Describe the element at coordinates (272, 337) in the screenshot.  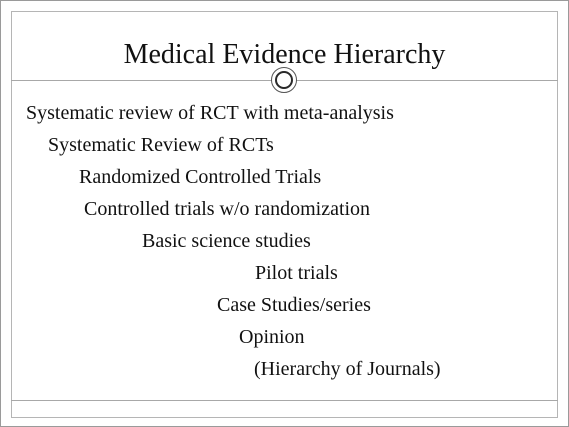
I see `hierarchy-item-opinion: Opinion` at that location.